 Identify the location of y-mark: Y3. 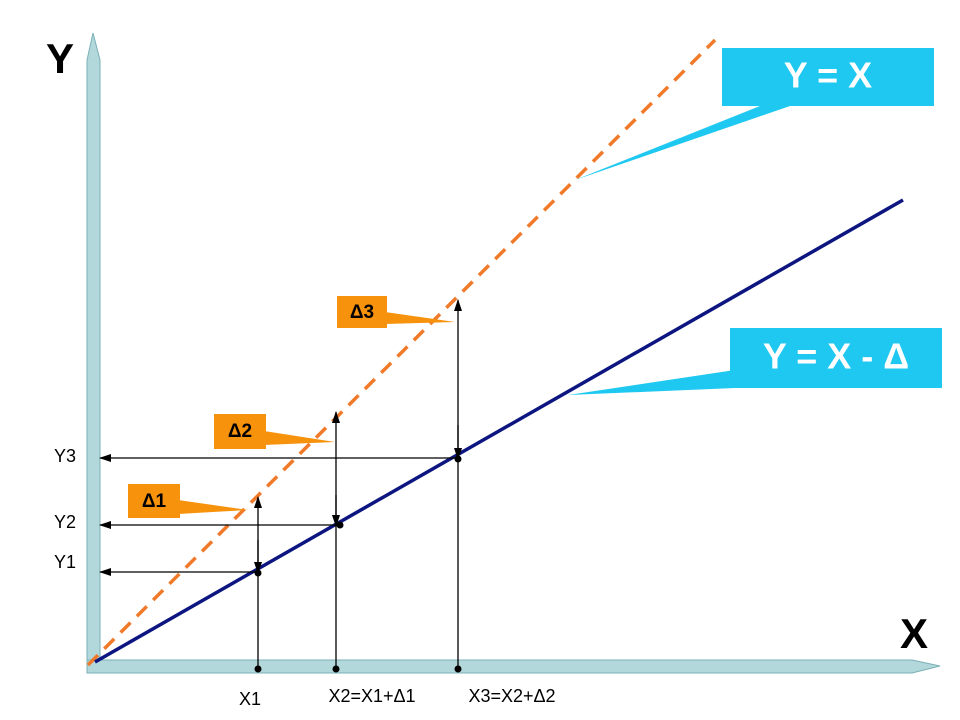
(65, 456).